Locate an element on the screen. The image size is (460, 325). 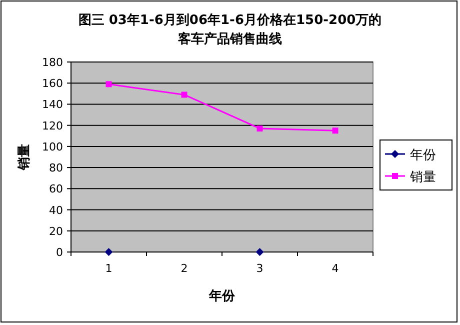
y-tick-label: 140 is located at coordinates (52, 105).